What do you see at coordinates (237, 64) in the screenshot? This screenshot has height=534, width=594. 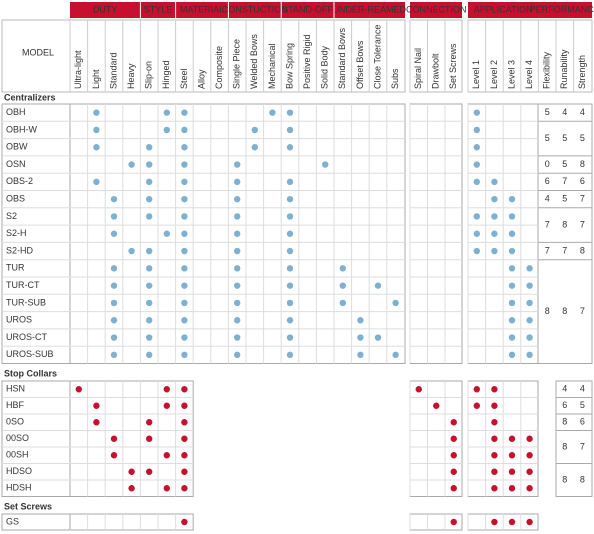 I see `column-label: Single Piece` at bounding box center [237, 64].